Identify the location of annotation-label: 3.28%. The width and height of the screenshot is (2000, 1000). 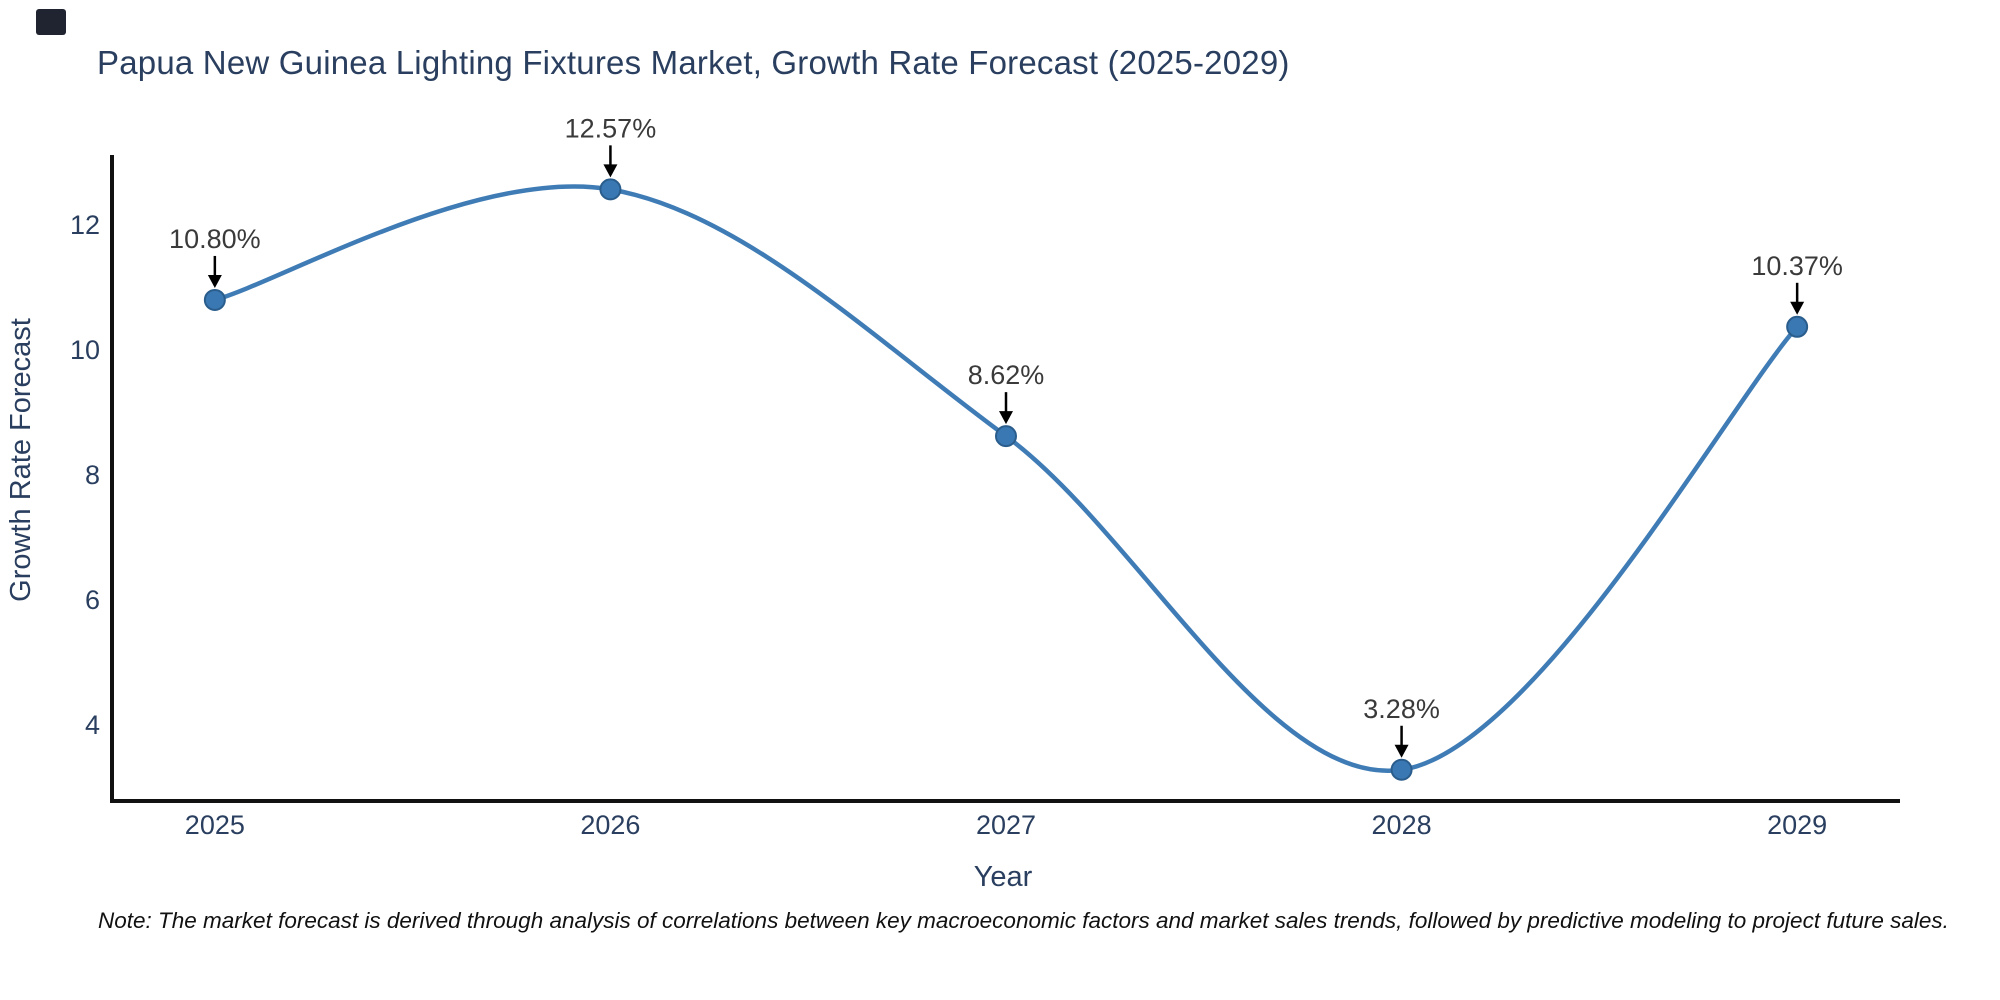
(1401, 709).